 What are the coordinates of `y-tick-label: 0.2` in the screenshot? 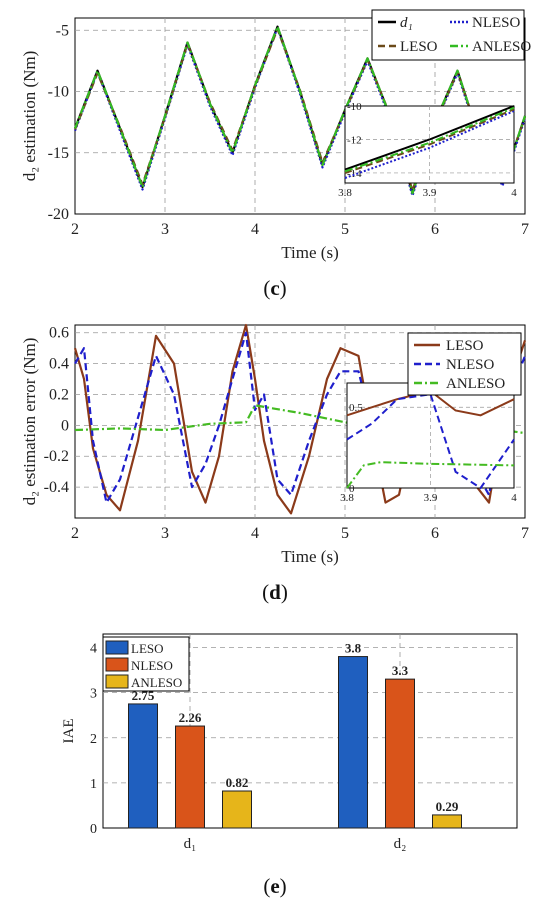 It's located at (59, 394).